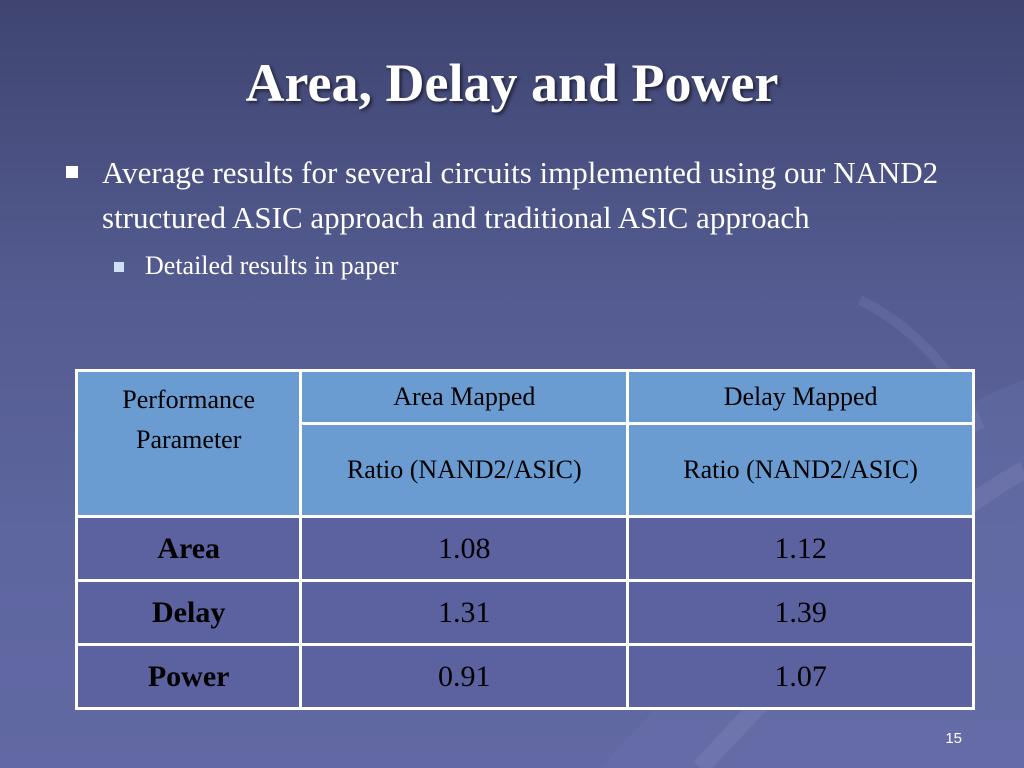  I want to click on sub-bullet-item: Detailed results in paper, so click(552, 266).